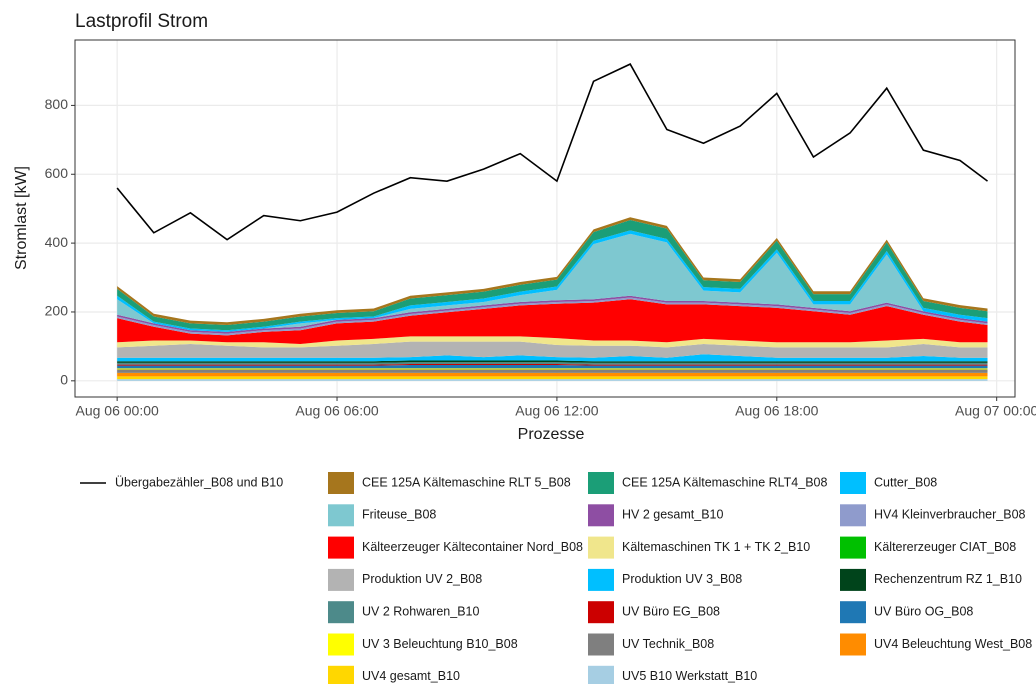 Image resolution: width=1036 pixels, height=684 pixels. Describe the element at coordinates (671, 611) in the screenshot. I see `legend-label: UV Büro EG_B08` at that location.